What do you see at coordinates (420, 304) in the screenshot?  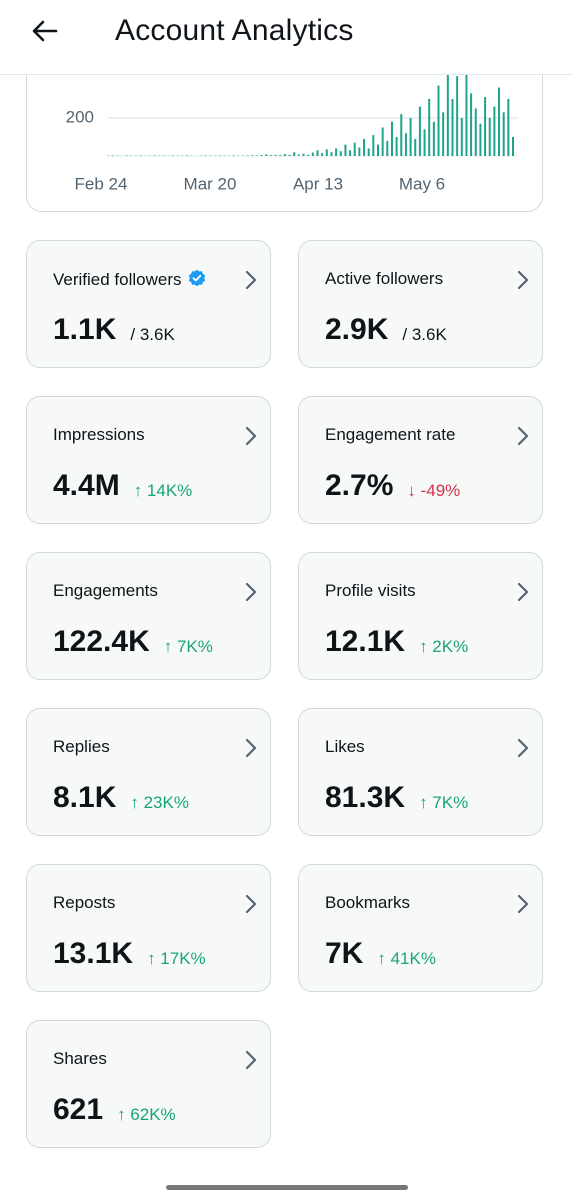 I see `metric-card: Active followers 2.9K / 3.6K` at bounding box center [420, 304].